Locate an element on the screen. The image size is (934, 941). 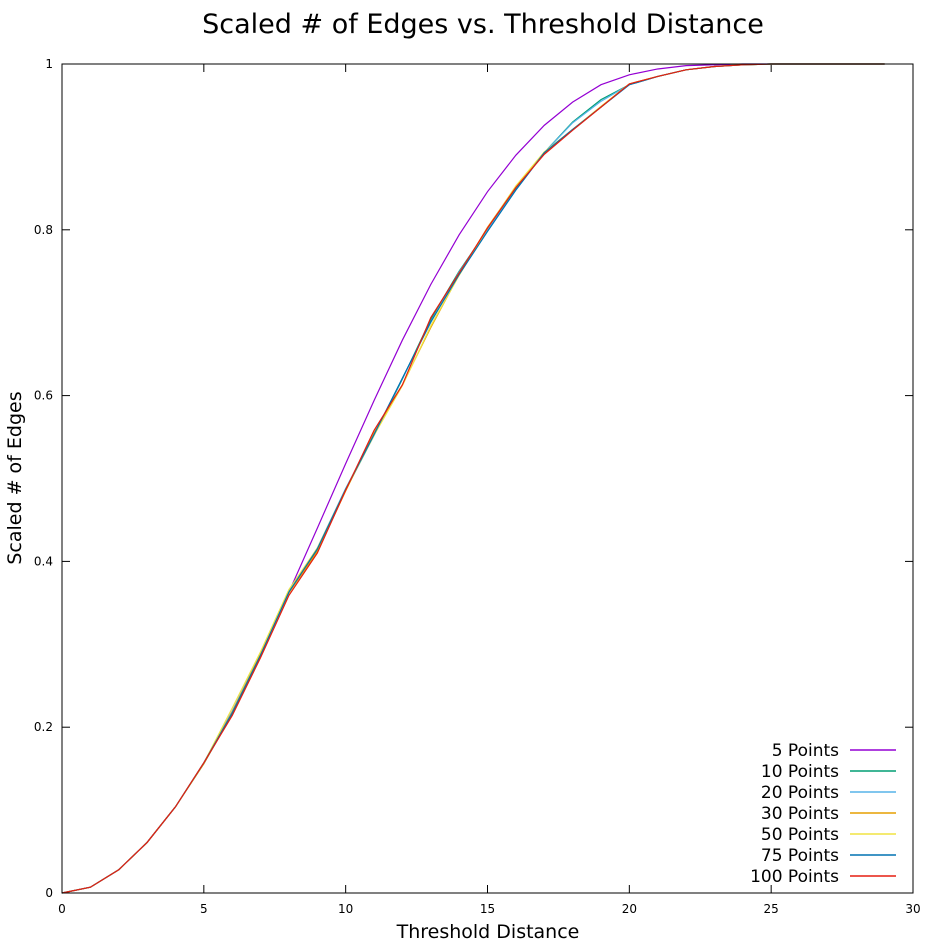
chart-title: Scaled # of Edges vs. Threshold Distance is located at coordinates (483, 24).